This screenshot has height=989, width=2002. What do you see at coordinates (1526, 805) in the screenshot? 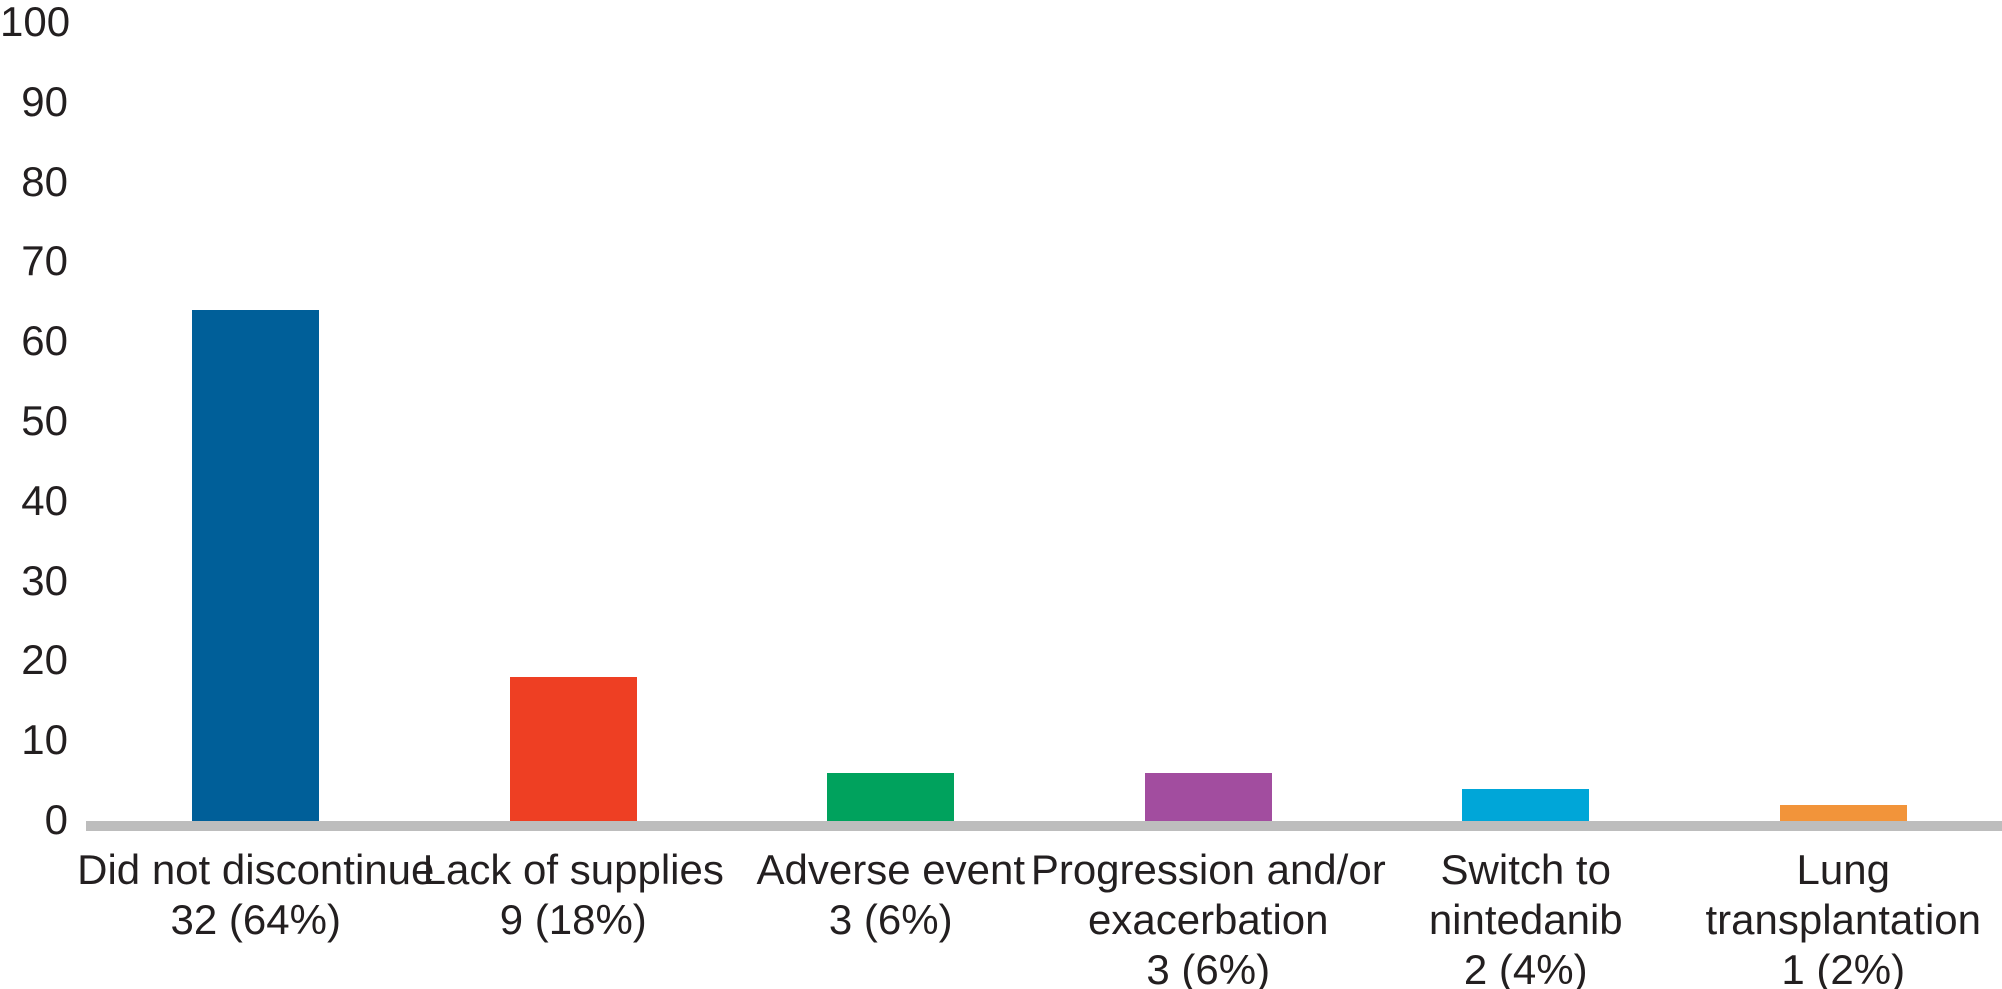
I see `bar-switch-to-nintedanib` at bounding box center [1526, 805].